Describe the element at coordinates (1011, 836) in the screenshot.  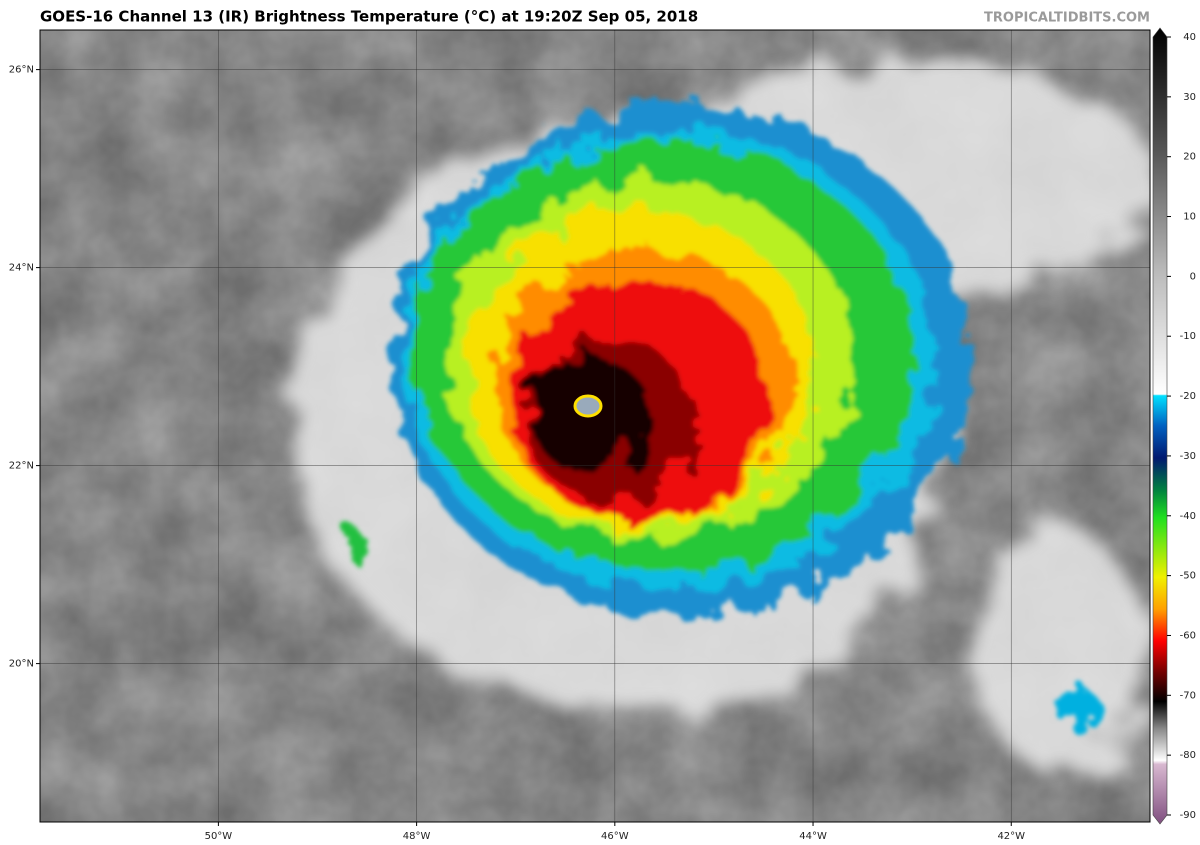
I see `lon-label: 42°W` at that location.